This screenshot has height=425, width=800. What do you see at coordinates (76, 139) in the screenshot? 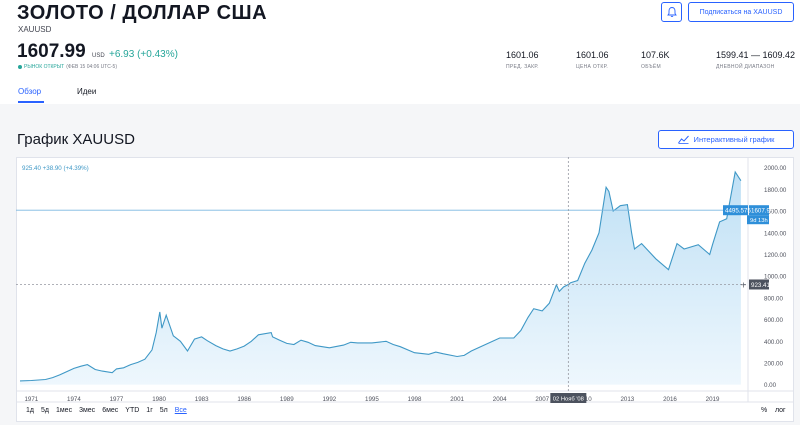
I see `chart-section-title: График XAUUSD` at bounding box center [76, 139].